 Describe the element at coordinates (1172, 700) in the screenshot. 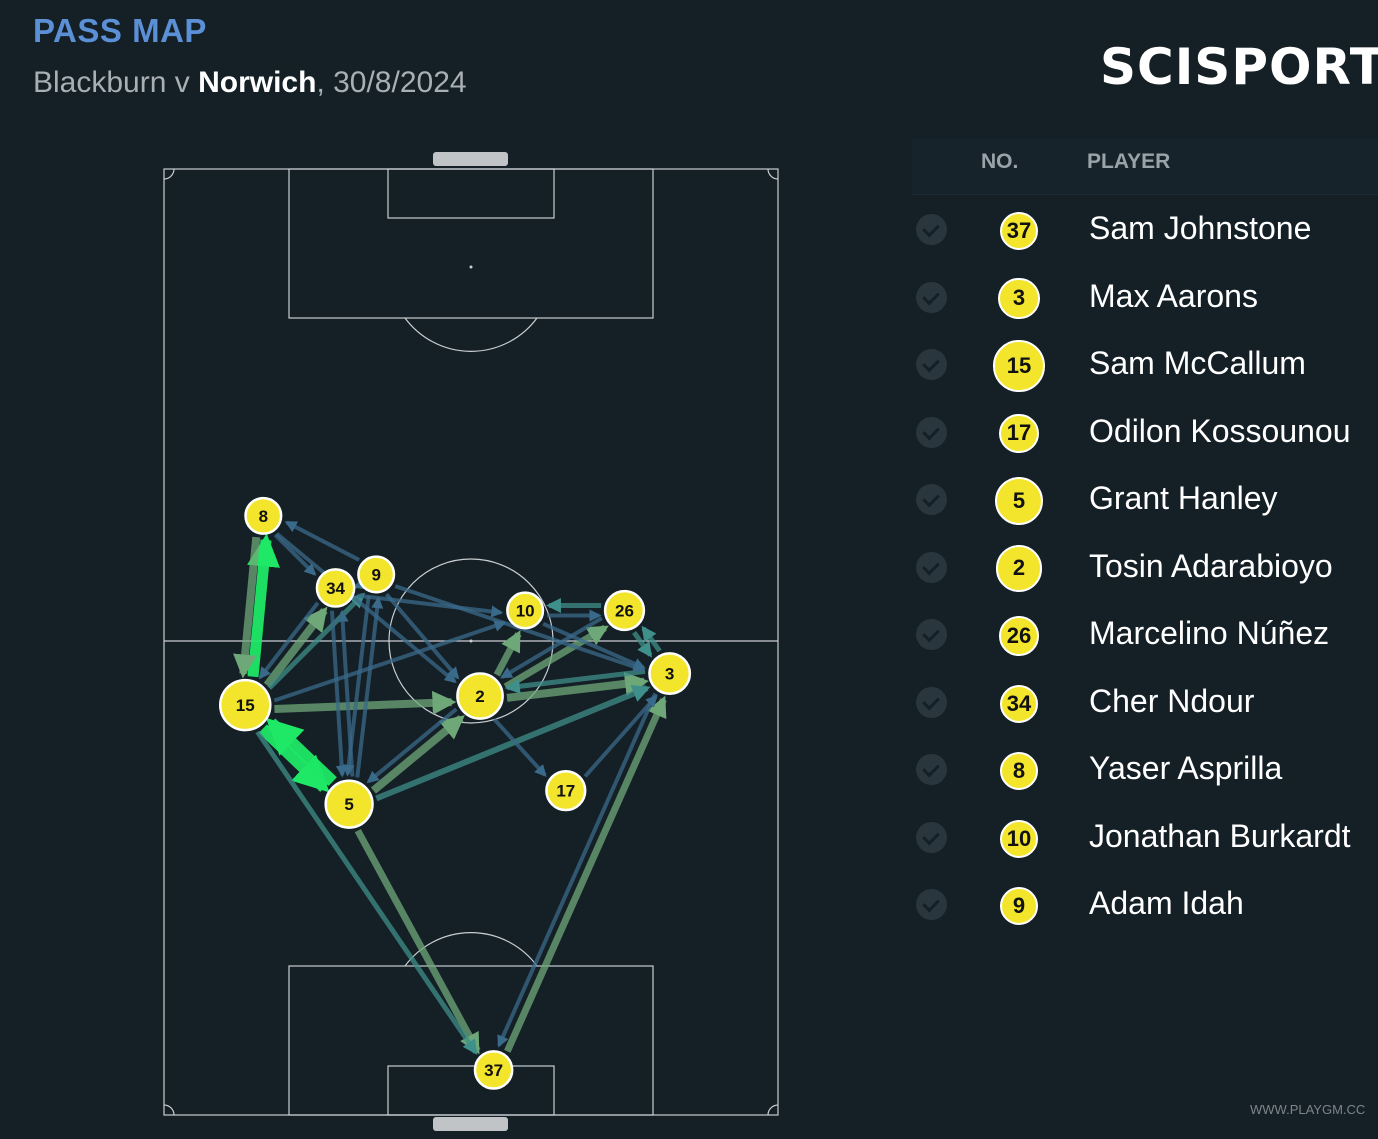

I see `player-name: Cher Ndour` at that location.